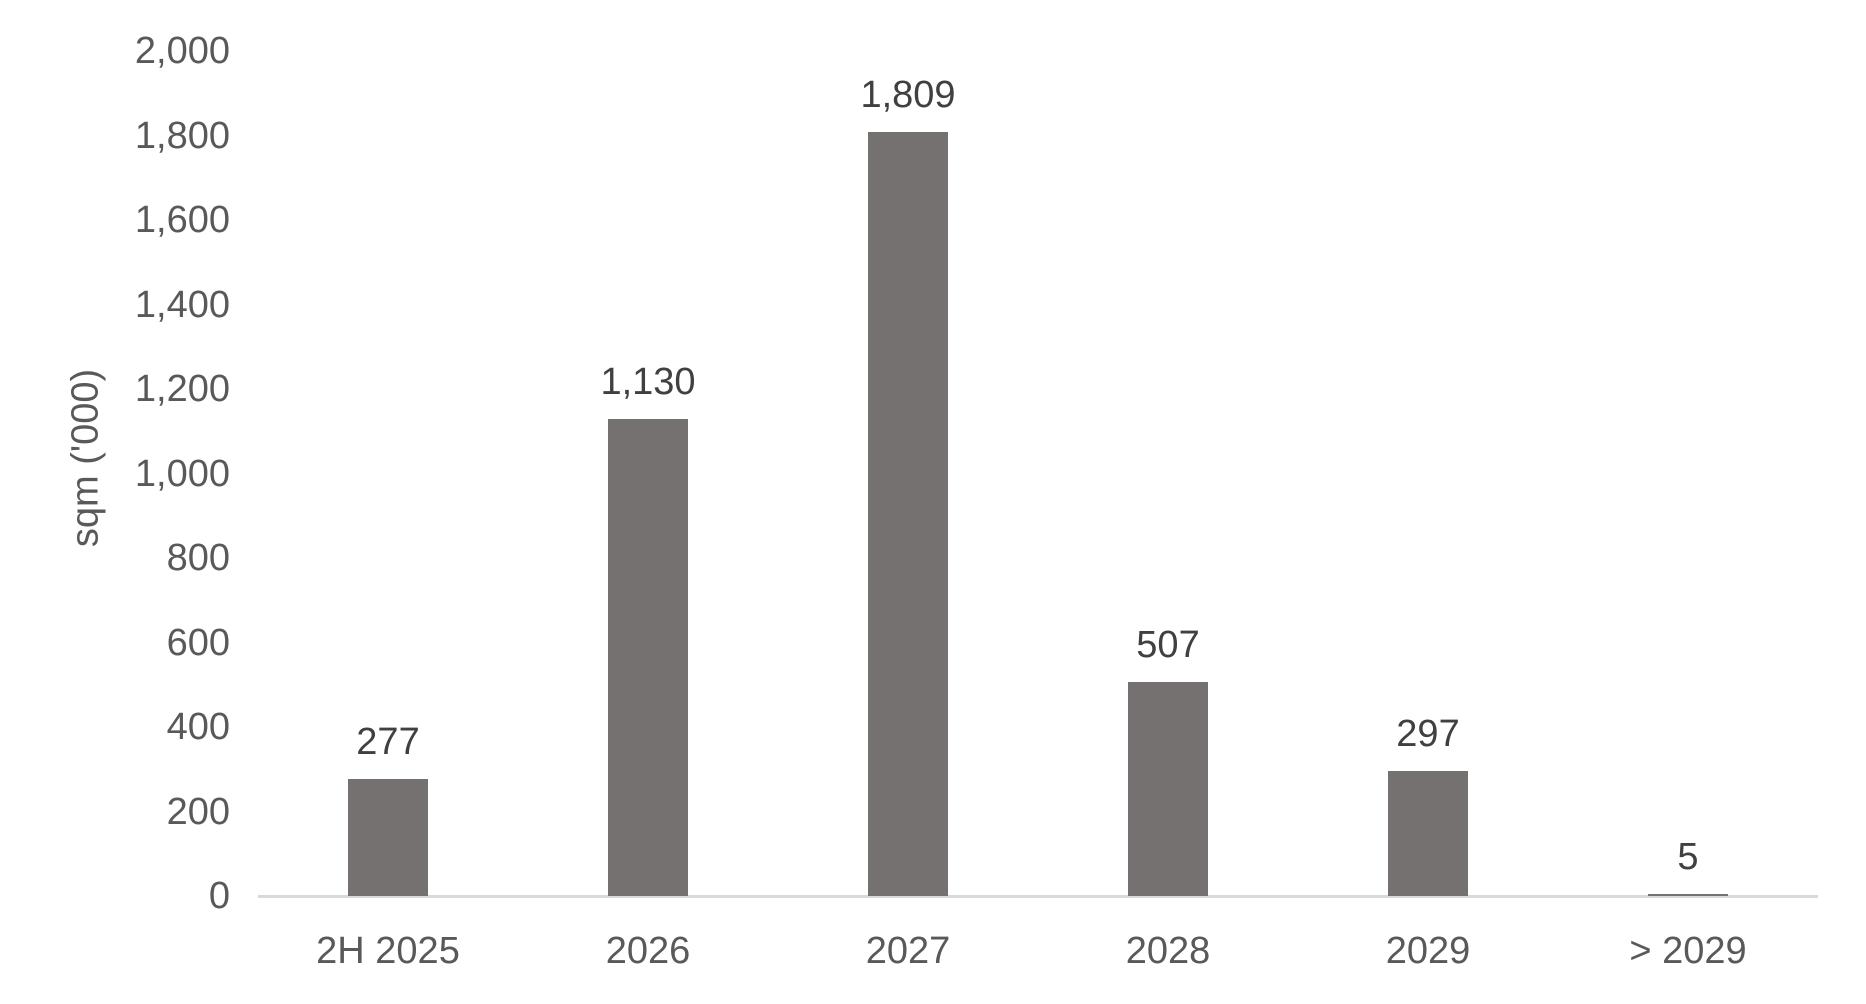  I want to click on bar-2h-2025, so click(388, 837).